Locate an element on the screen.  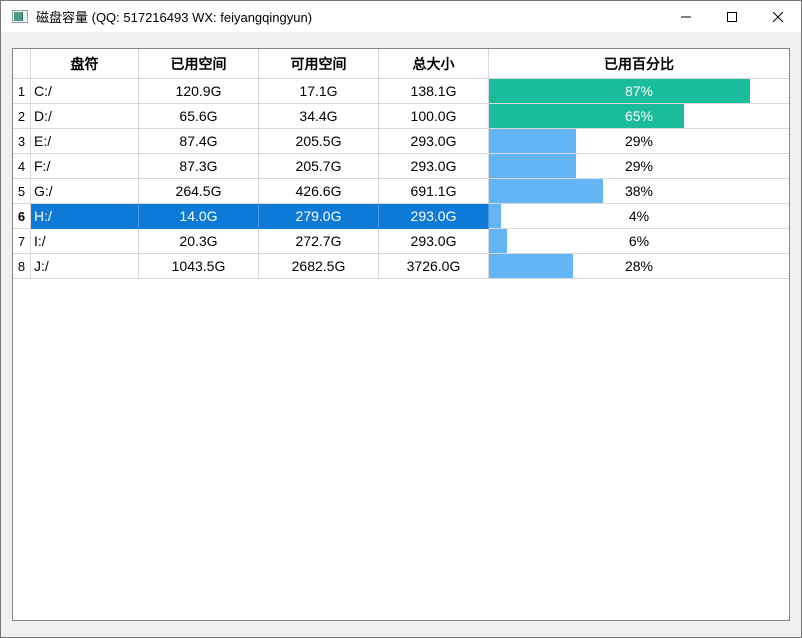
total-size-cell: 100.0G is located at coordinates (434, 116).